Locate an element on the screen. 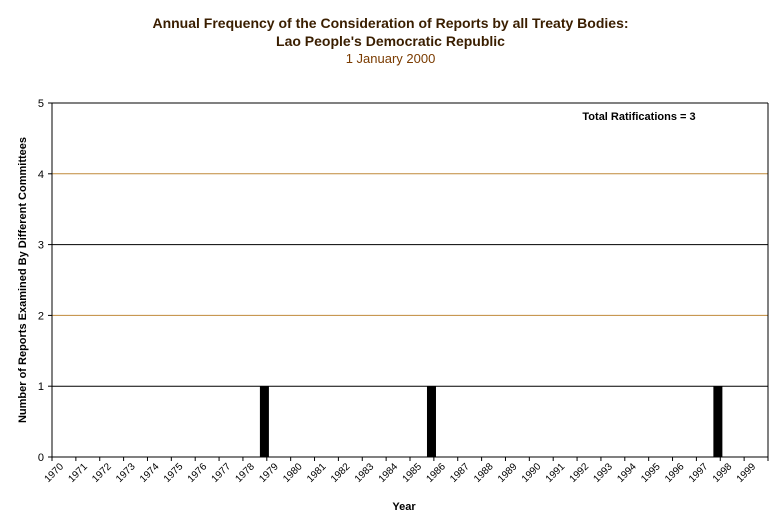  x-tick-label-1978: 1978 is located at coordinates (245, 473).